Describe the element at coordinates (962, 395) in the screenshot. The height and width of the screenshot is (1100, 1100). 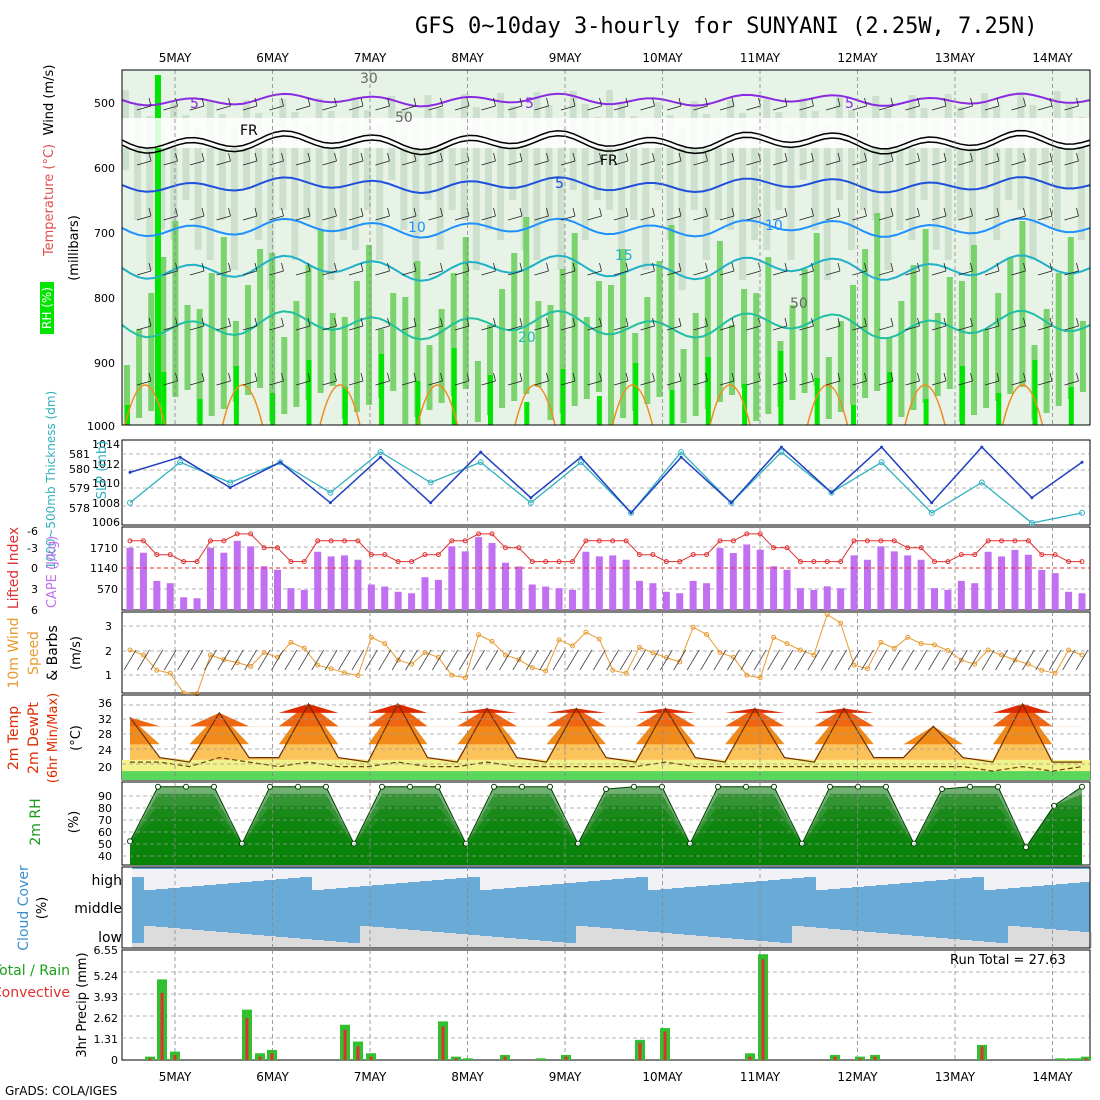
I see `rh-band-bright` at that location.